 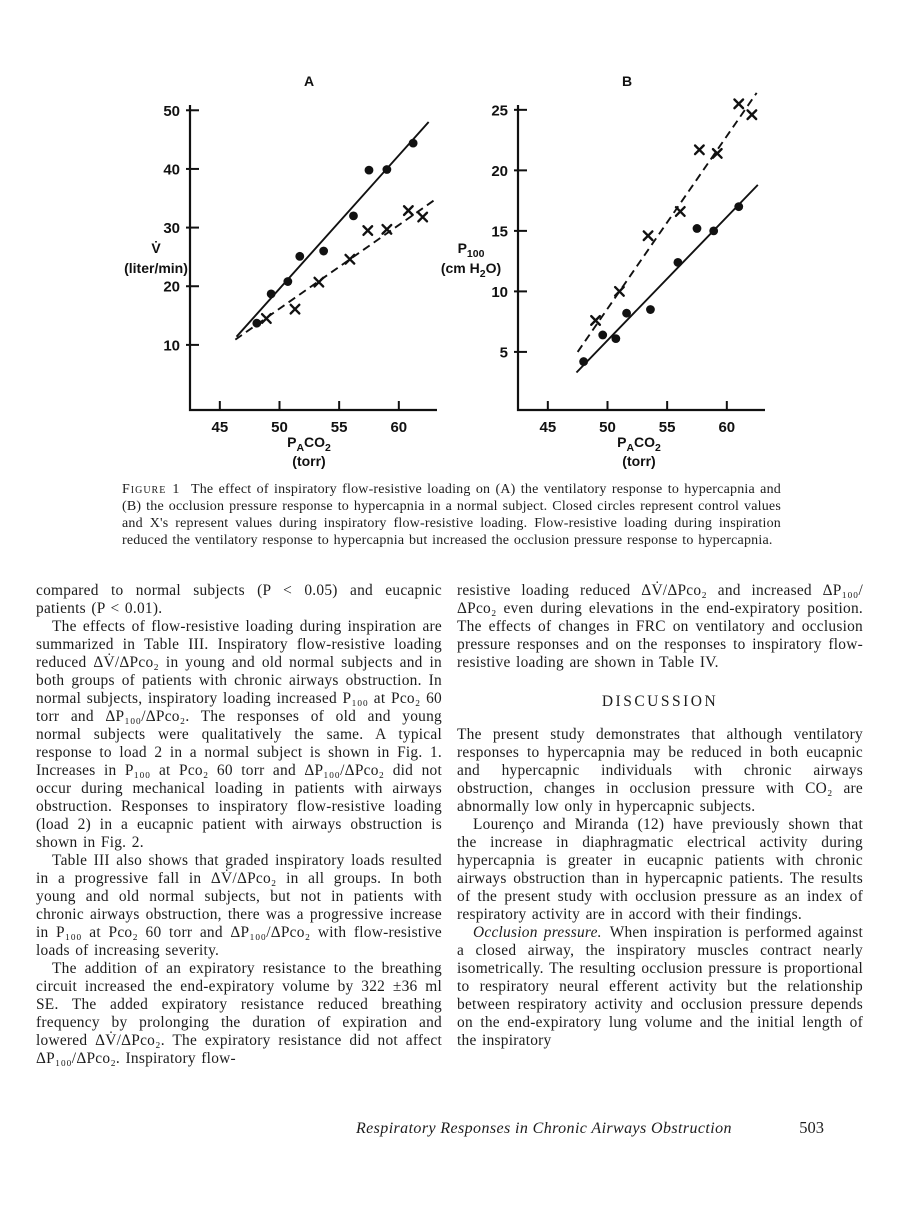 What do you see at coordinates (171, 228) in the screenshot?
I see `y-tick-label: 30` at bounding box center [171, 228].